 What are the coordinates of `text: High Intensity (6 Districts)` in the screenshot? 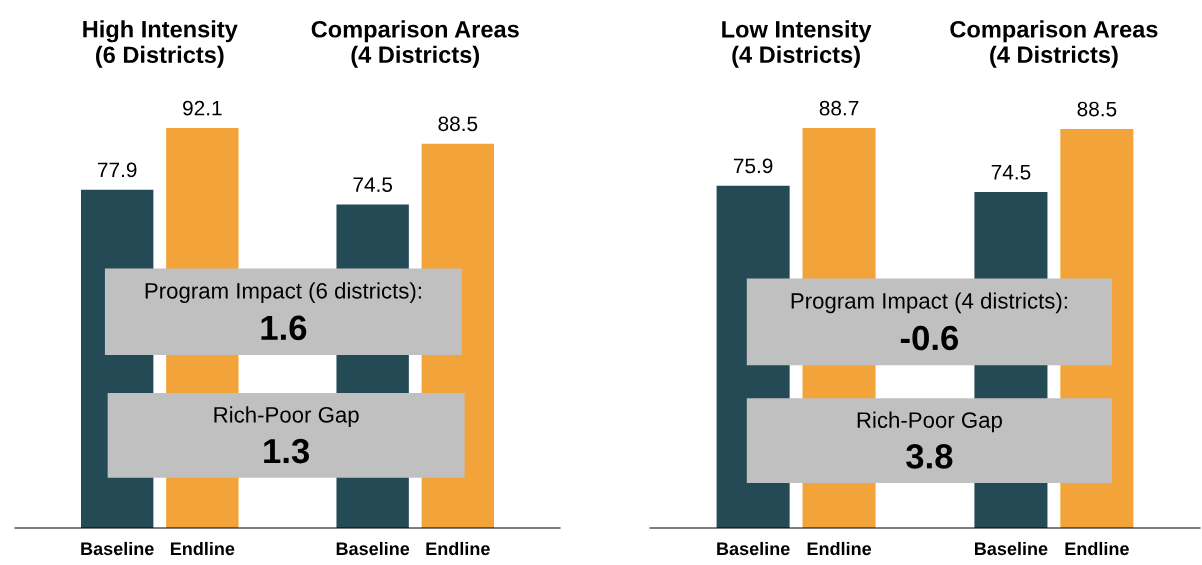 It's located at (160, 44).